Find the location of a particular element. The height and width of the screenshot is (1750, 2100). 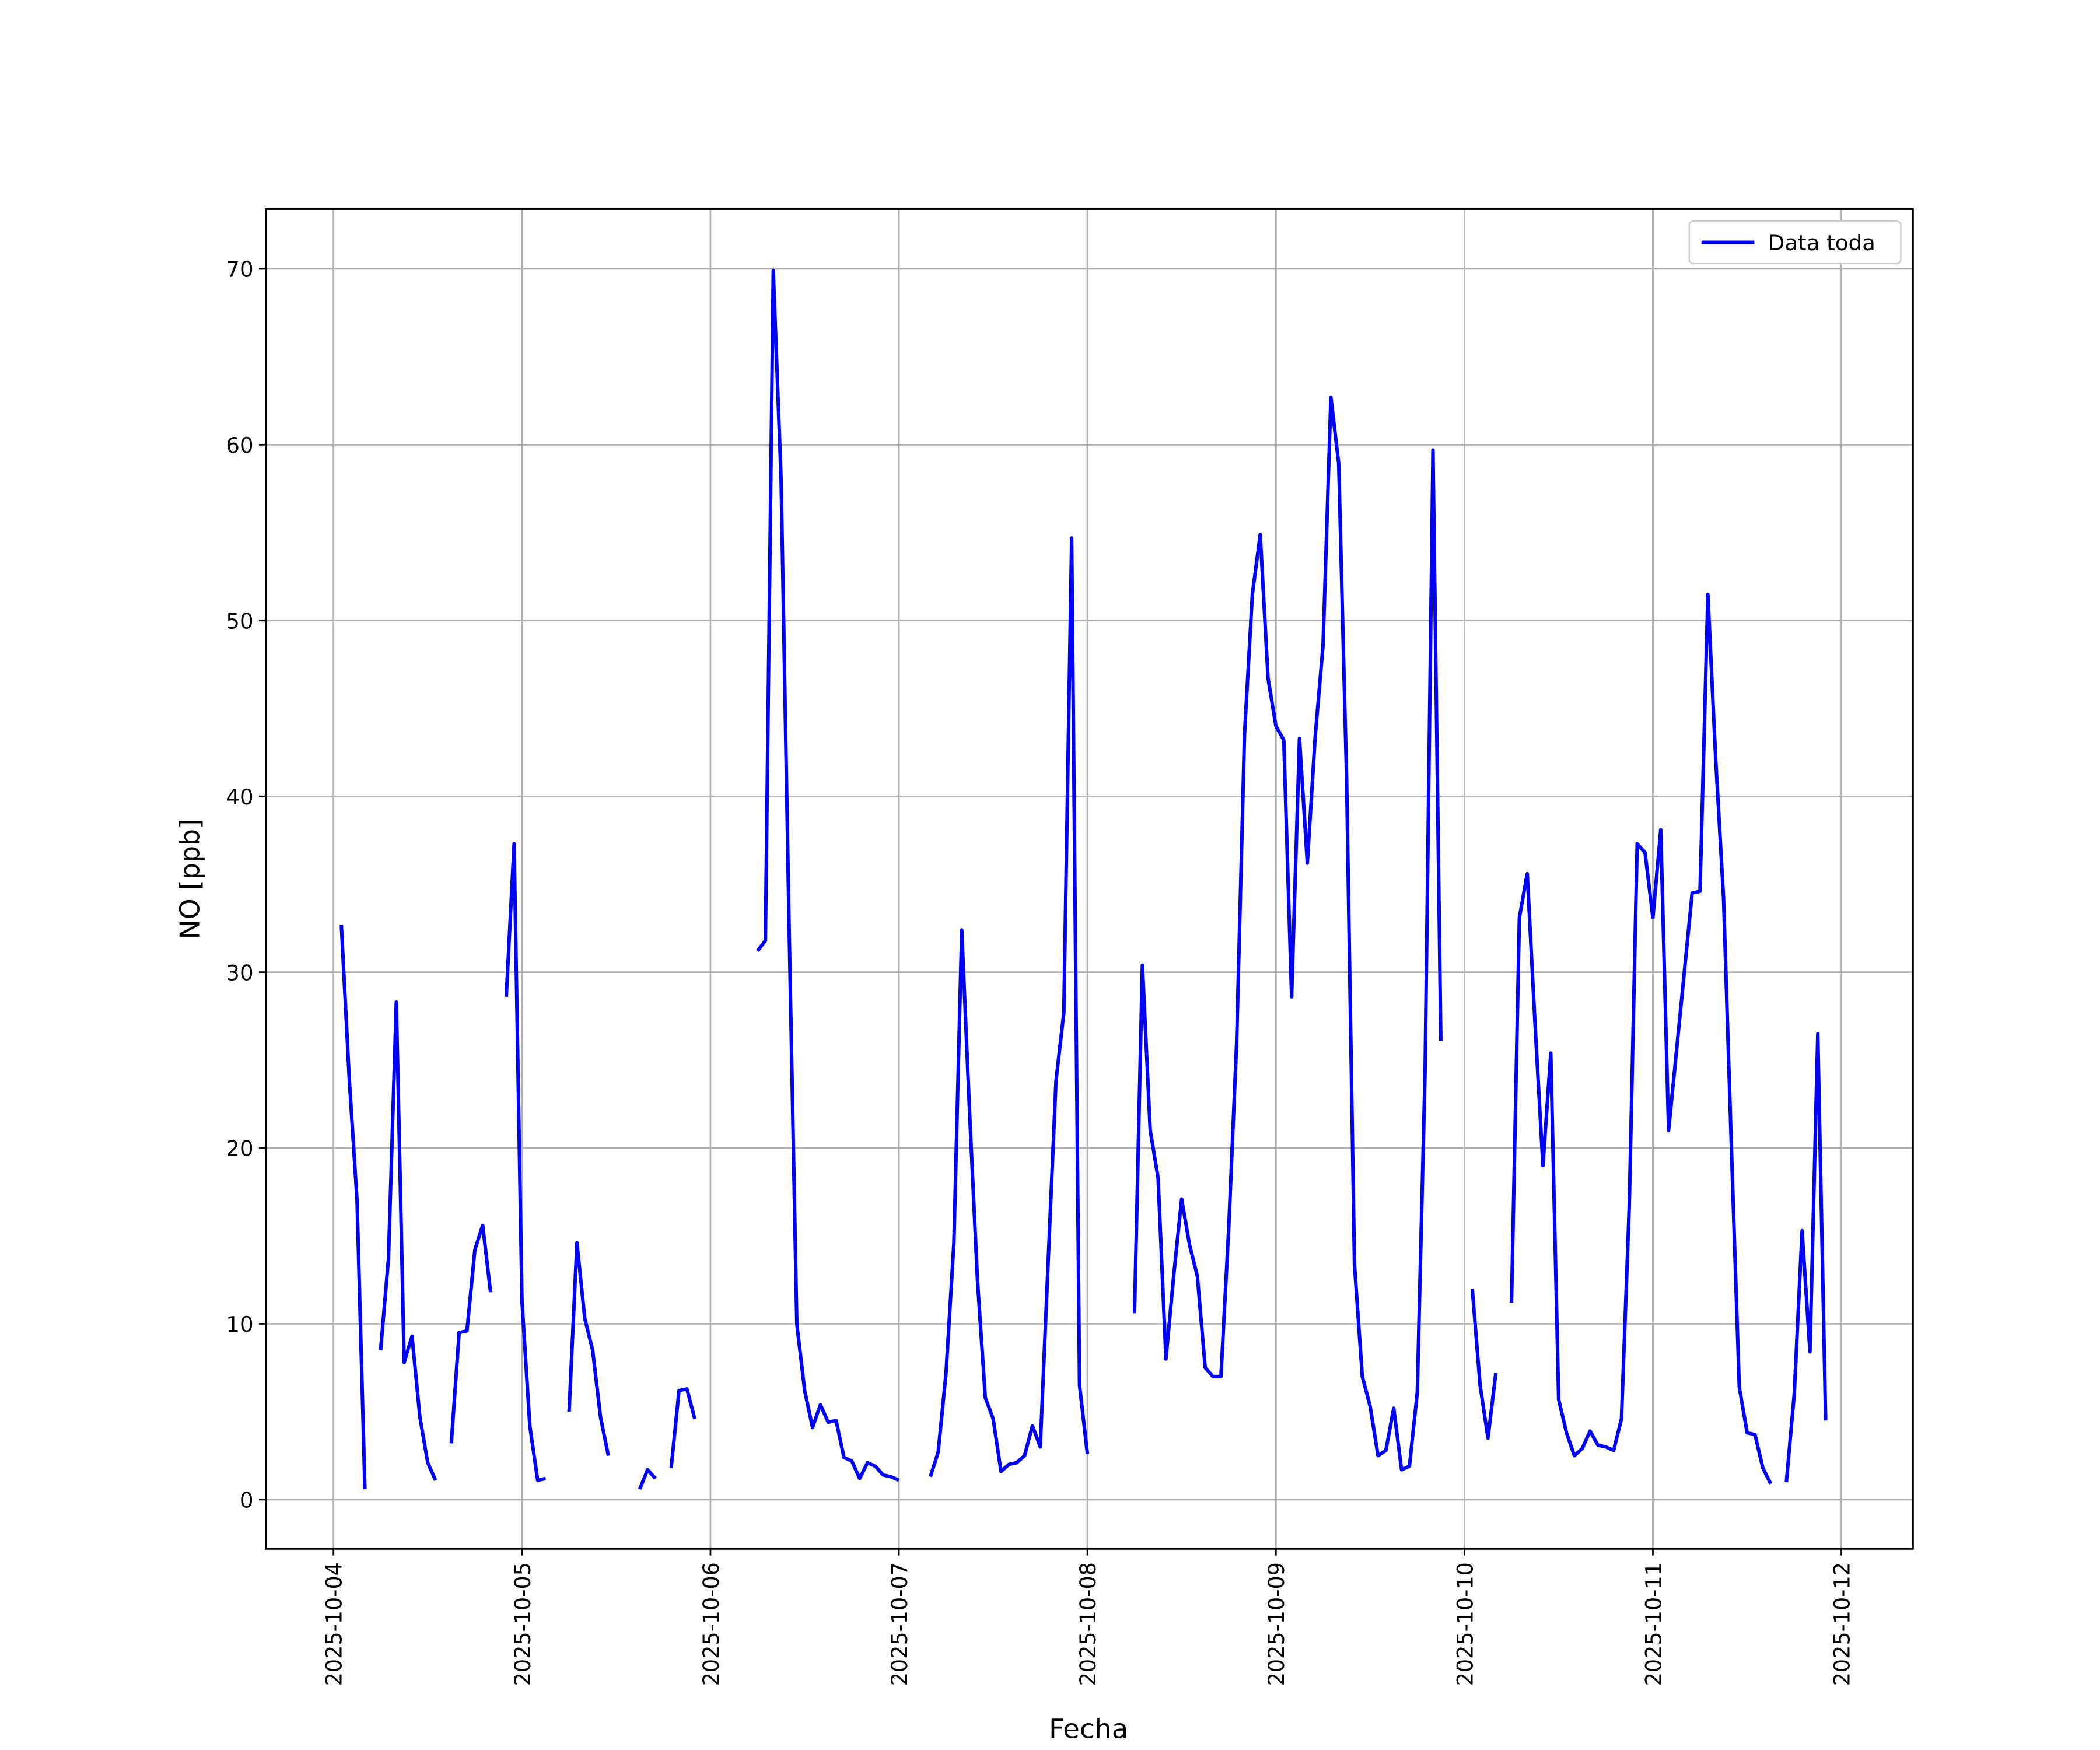

legend-box is located at coordinates (1795, 242).